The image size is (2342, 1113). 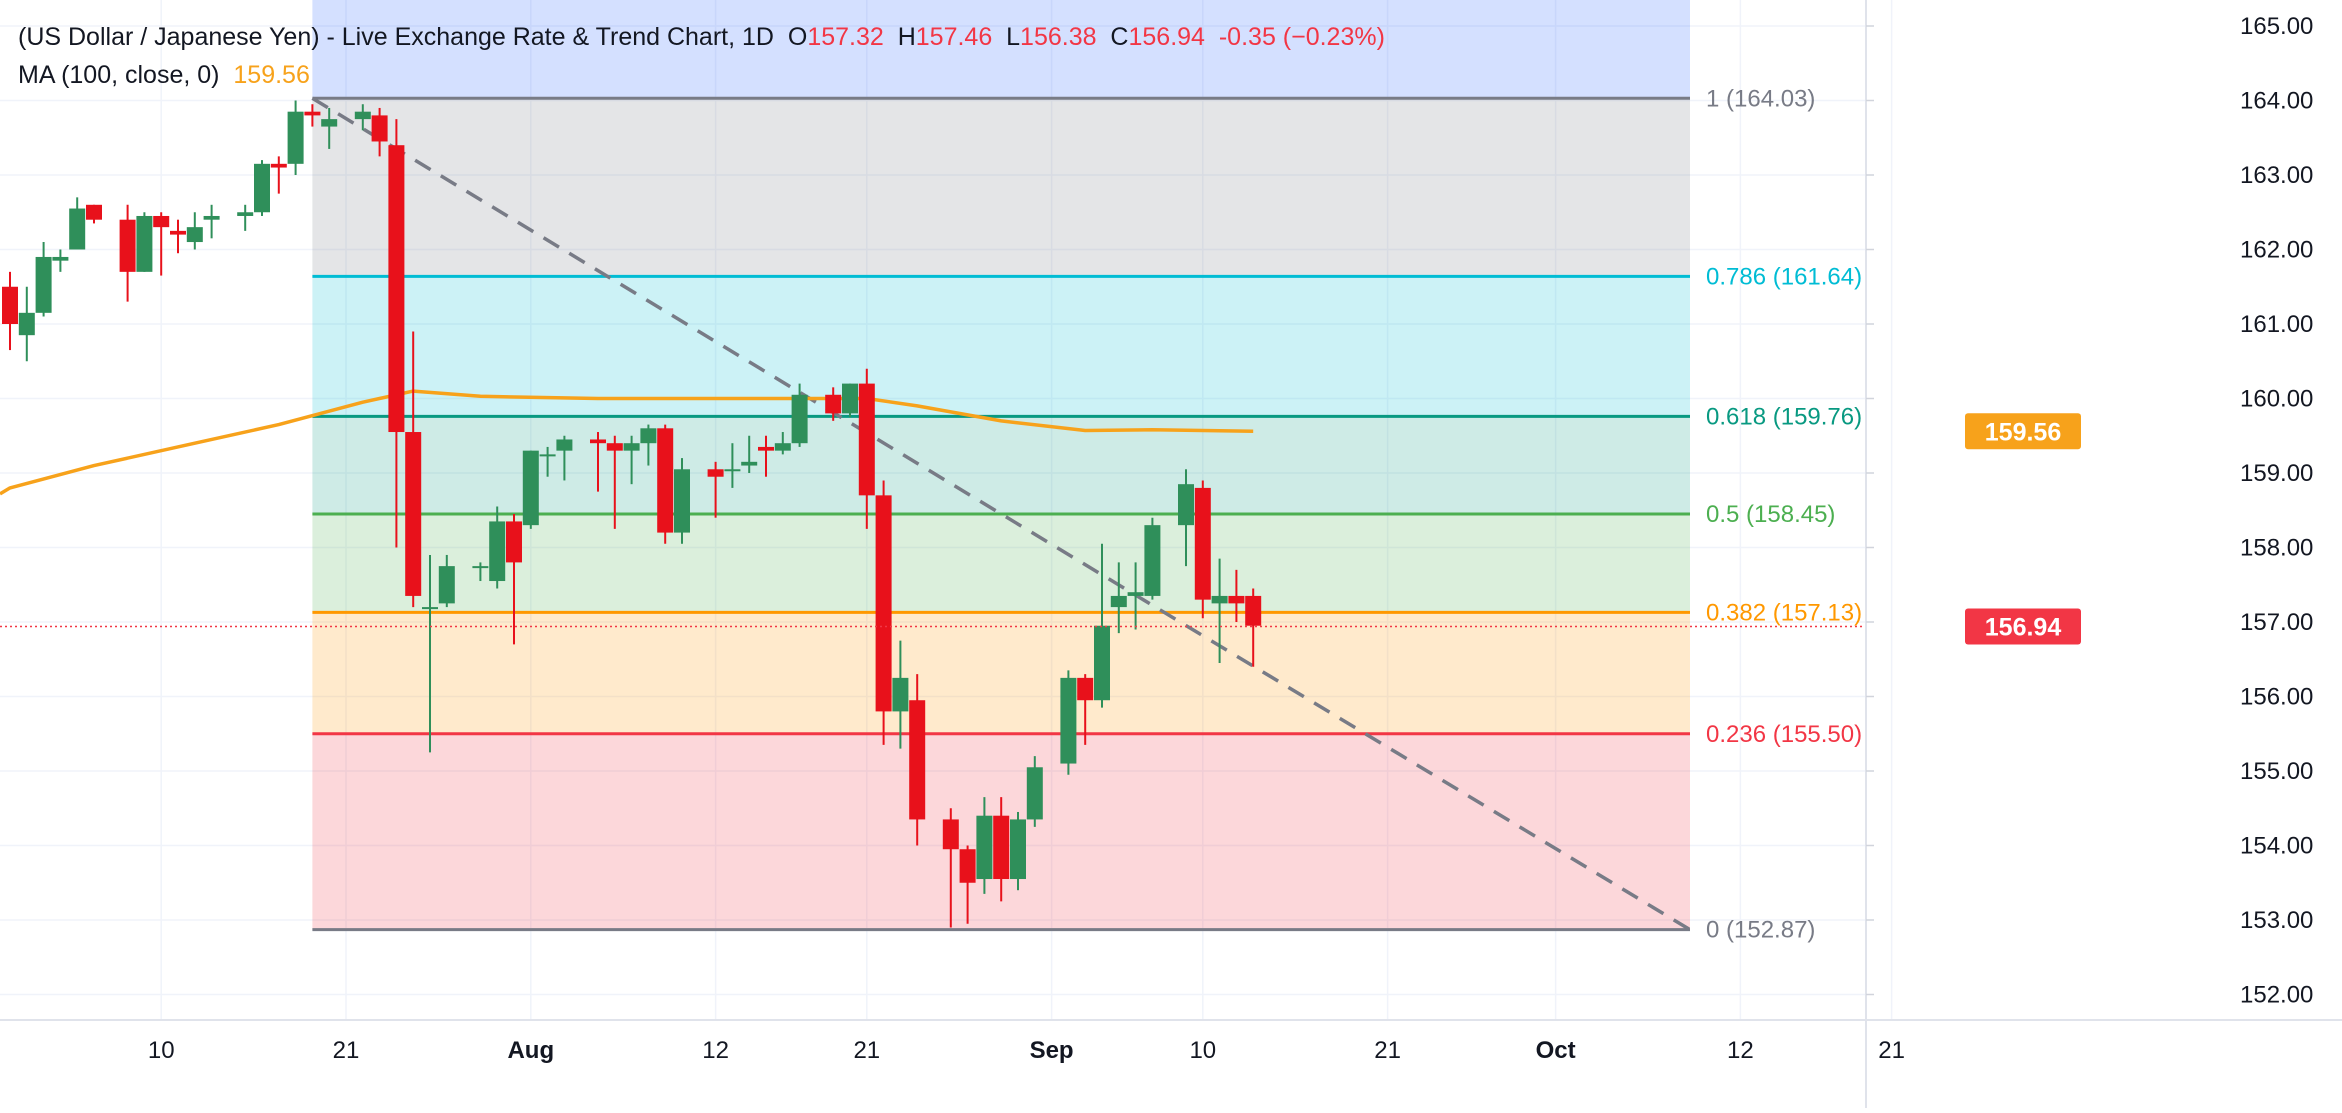 What do you see at coordinates (2023, 431) in the screenshot?
I see `ma-price-tag-bg` at bounding box center [2023, 431].